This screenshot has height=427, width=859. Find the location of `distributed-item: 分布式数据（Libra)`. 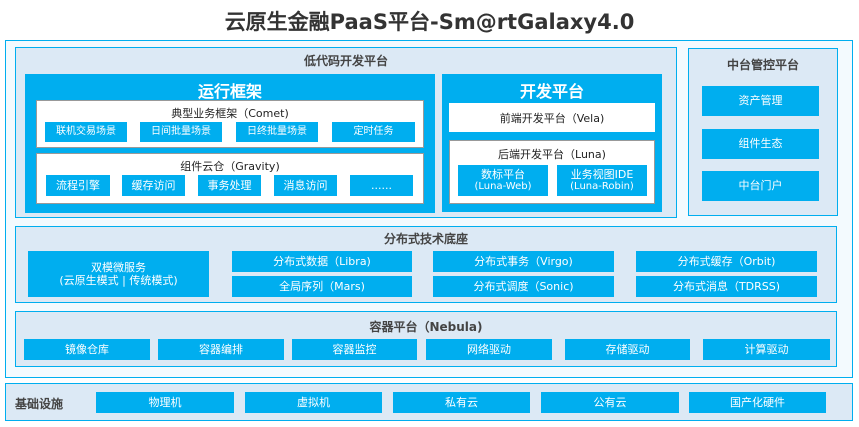

distributed-item: 分布式数据（Libra) is located at coordinates (322, 261).